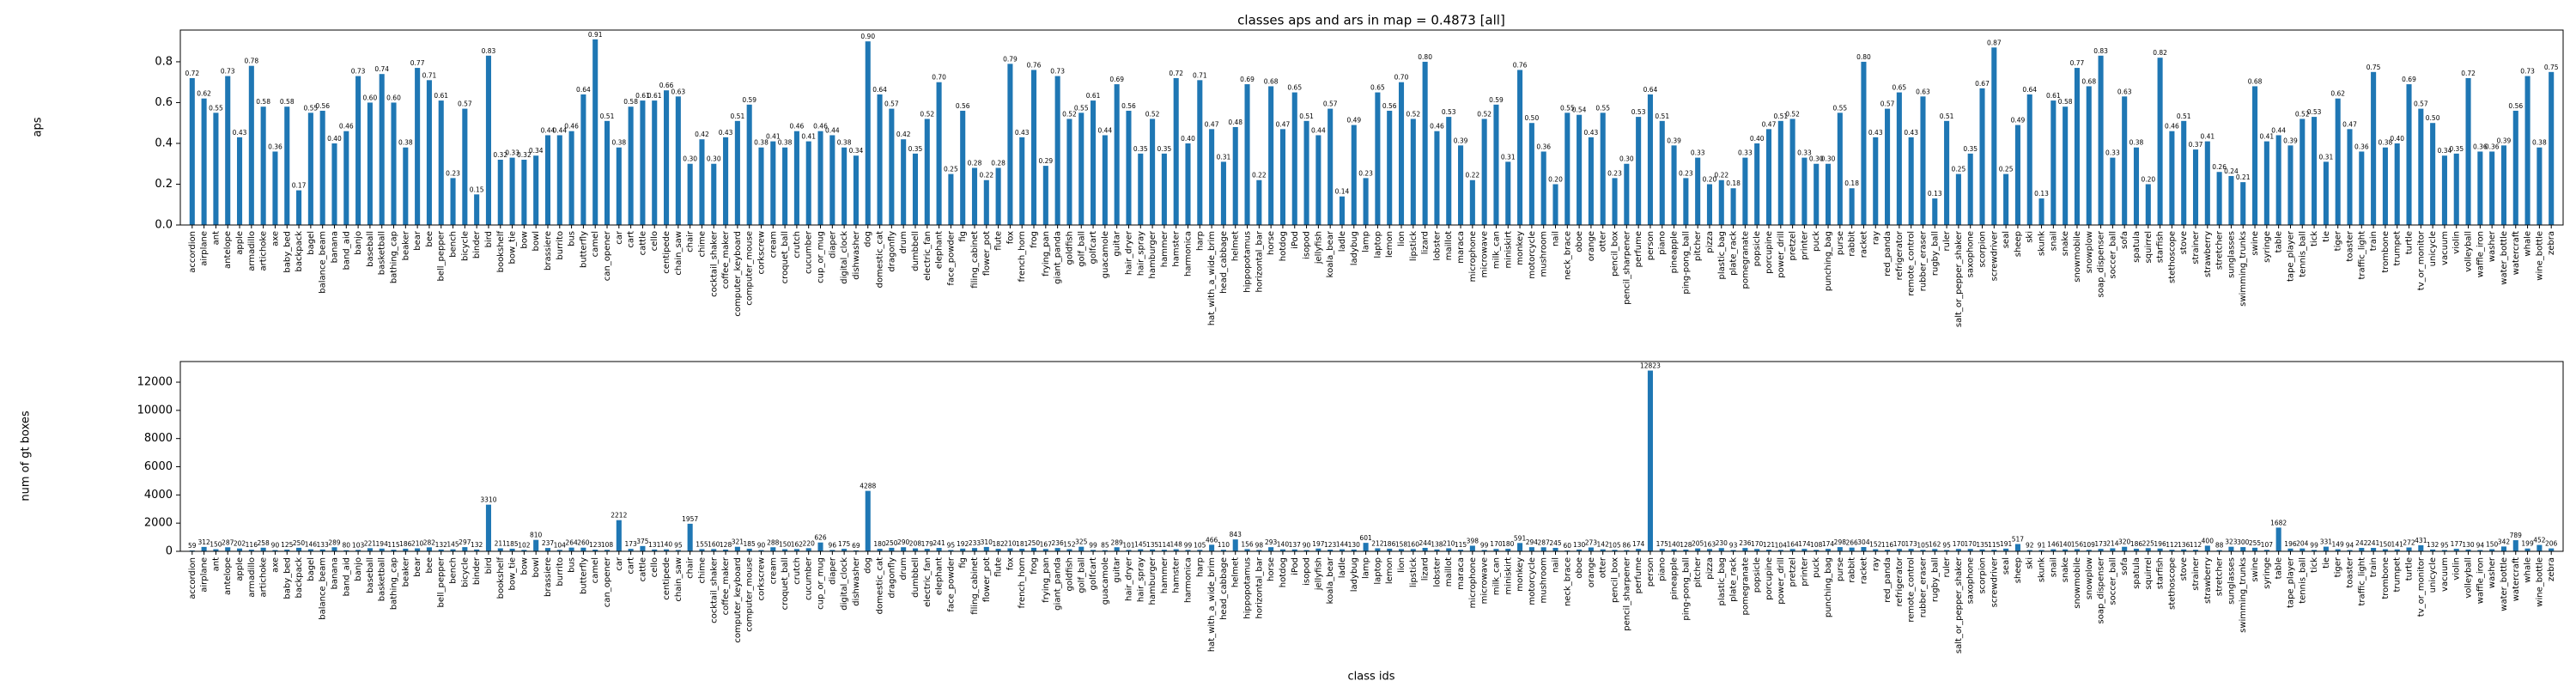  I want to click on x-tick-label: person, so click(1651, 572).